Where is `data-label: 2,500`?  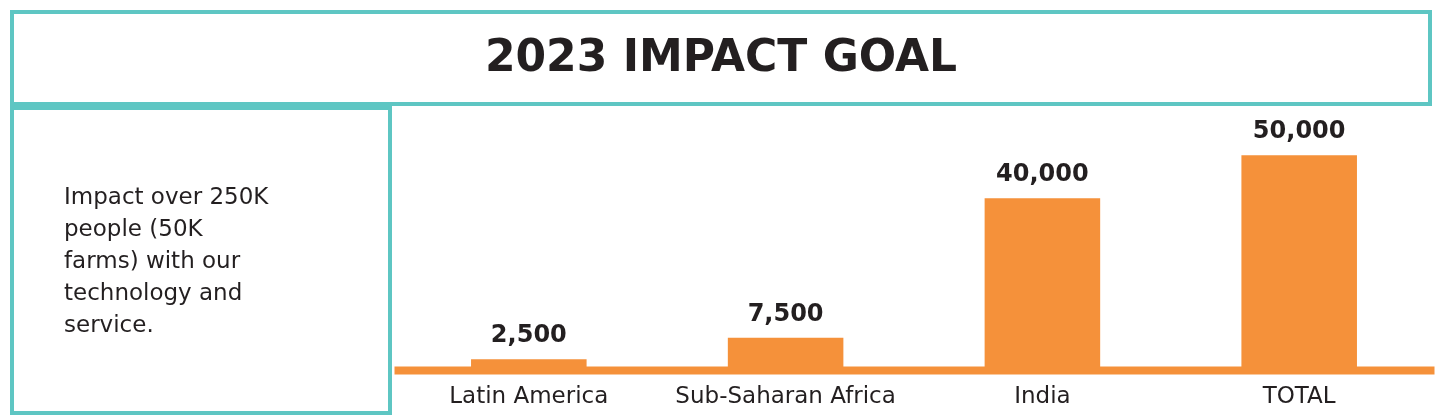
data-label: 2,500 is located at coordinates (528, 334).